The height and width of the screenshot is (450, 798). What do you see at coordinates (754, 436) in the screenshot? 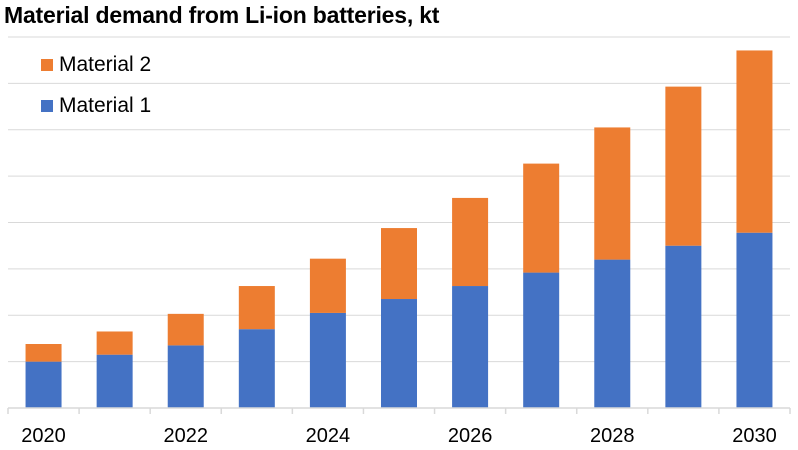
I see `x-tick-label-2030: 2030` at bounding box center [754, 436].